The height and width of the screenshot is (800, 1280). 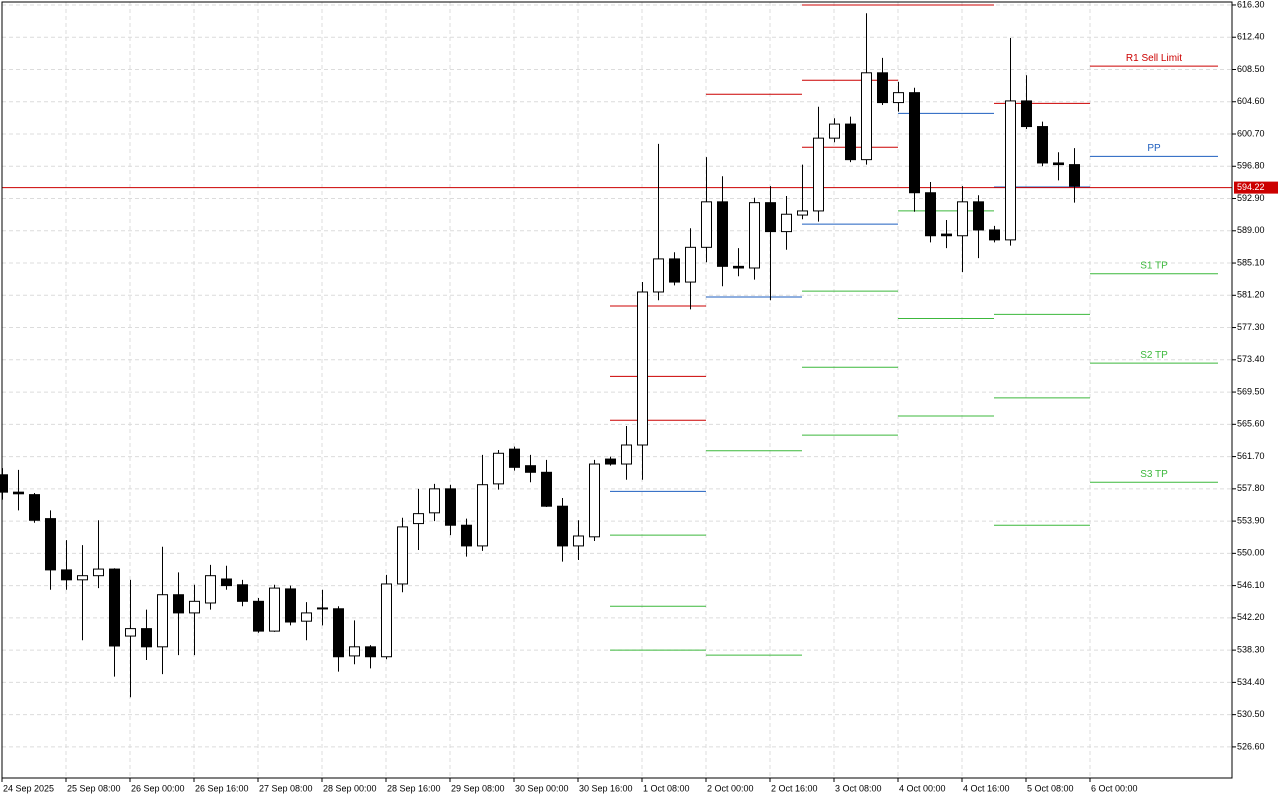 What do you see at coordinates (1251, 553) in the screenshot?
I see `y-tick-label: 550.00` at bounding box center [1251, 553].